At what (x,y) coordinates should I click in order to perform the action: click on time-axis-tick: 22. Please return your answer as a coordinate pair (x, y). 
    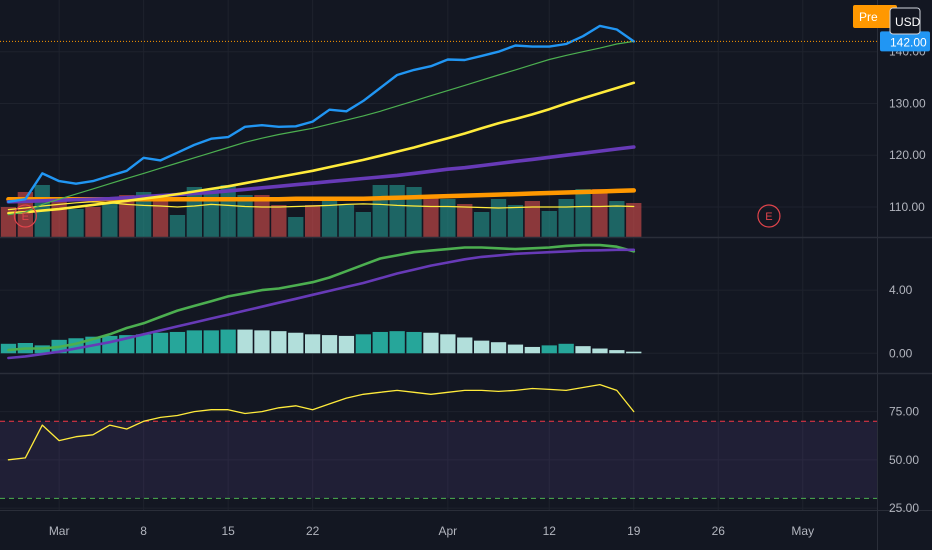
    Looking at the image, I should click on (313, 531).